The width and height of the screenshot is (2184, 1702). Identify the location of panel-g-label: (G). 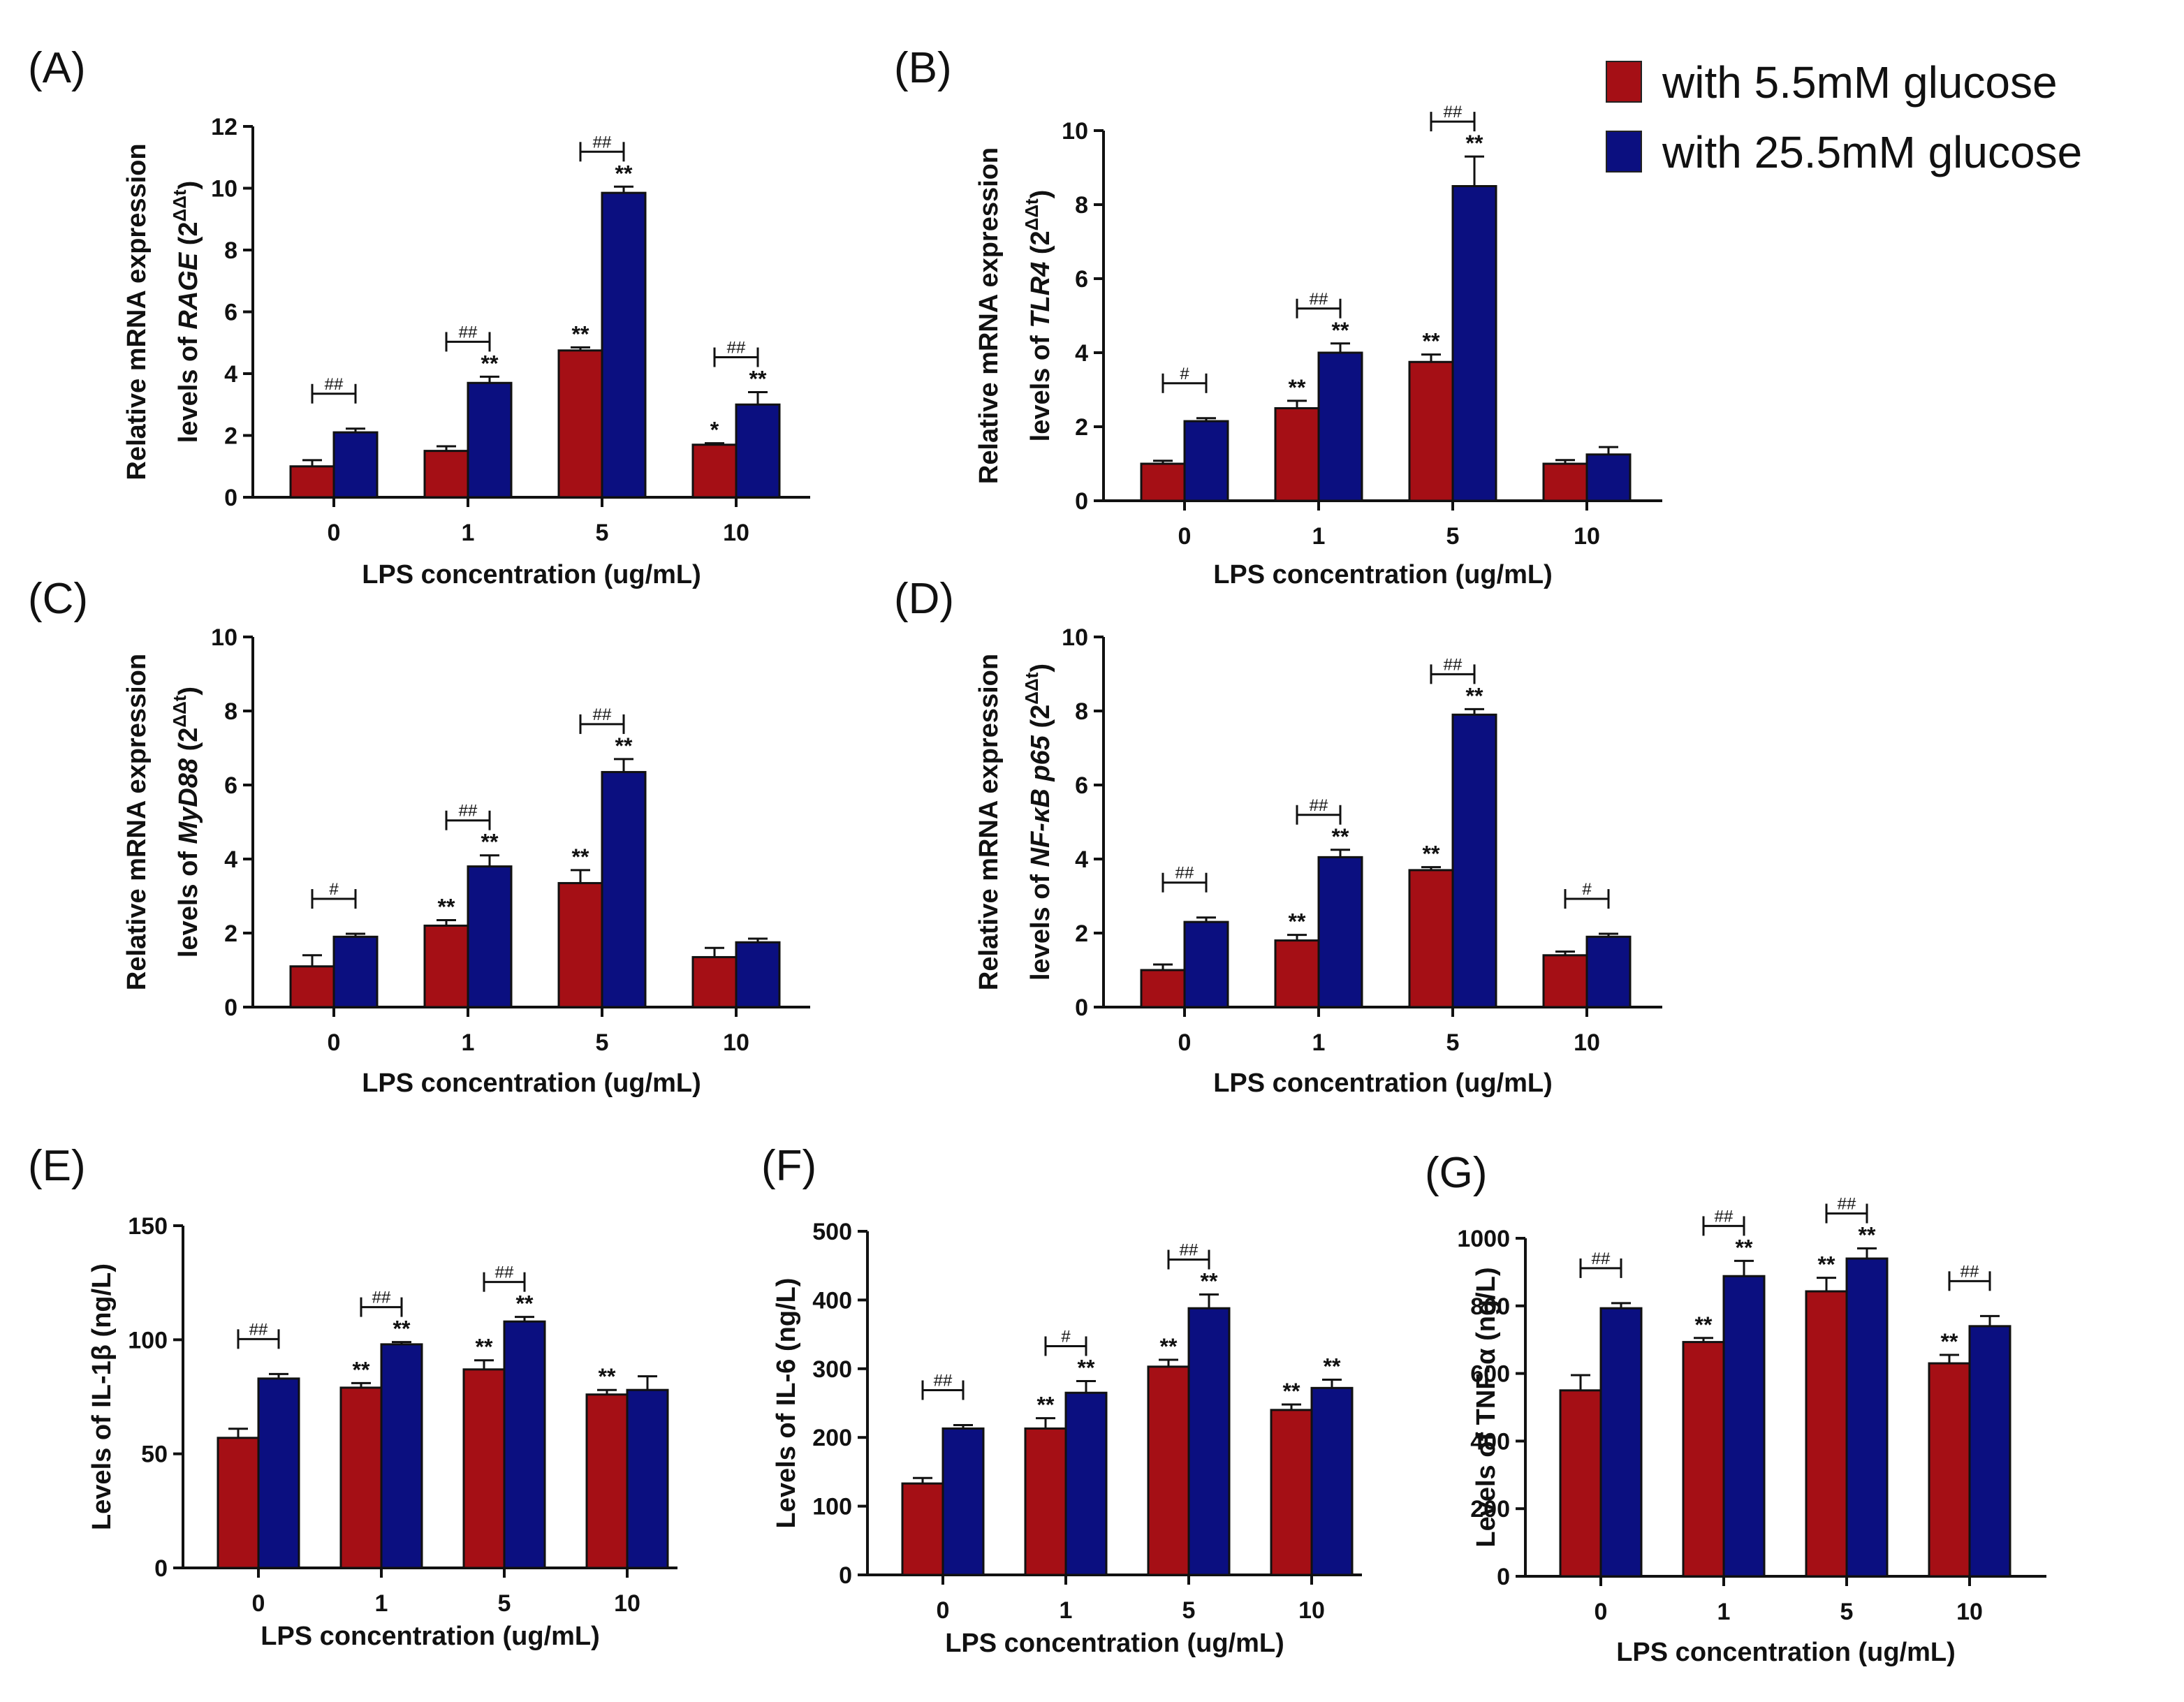
(1456, 1173).